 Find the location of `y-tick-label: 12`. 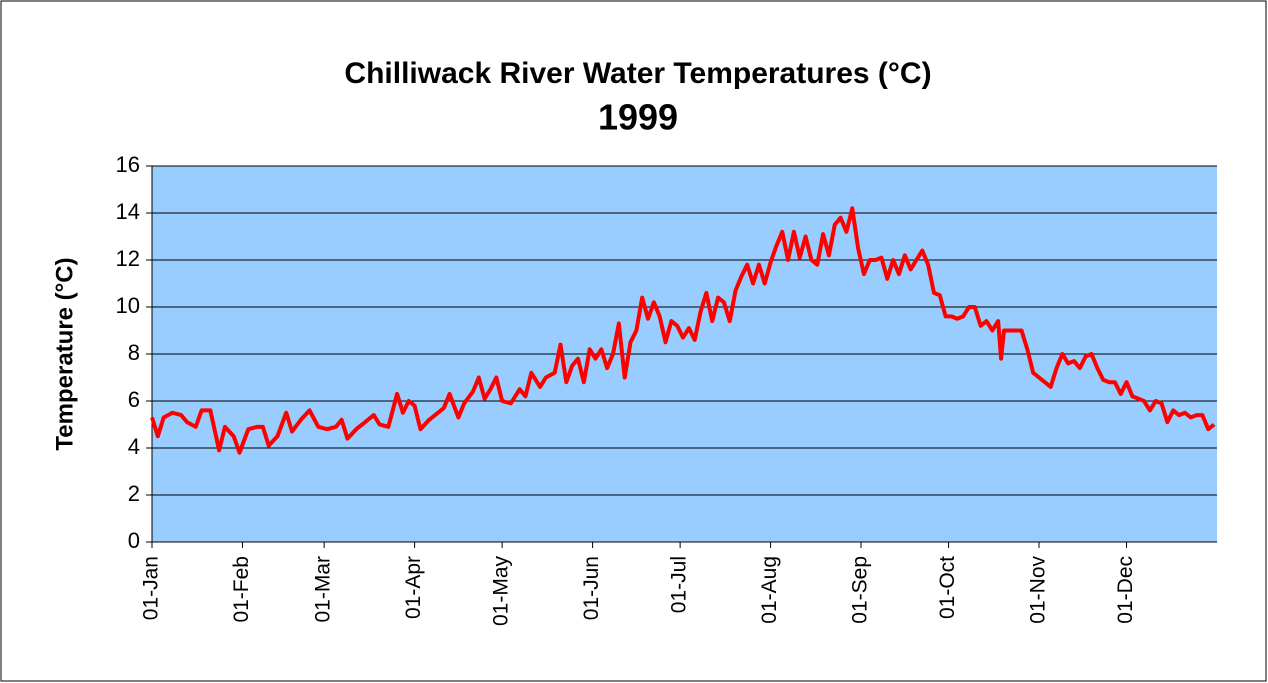

y-tick-label: 12 is located at coordinates (128, 258).